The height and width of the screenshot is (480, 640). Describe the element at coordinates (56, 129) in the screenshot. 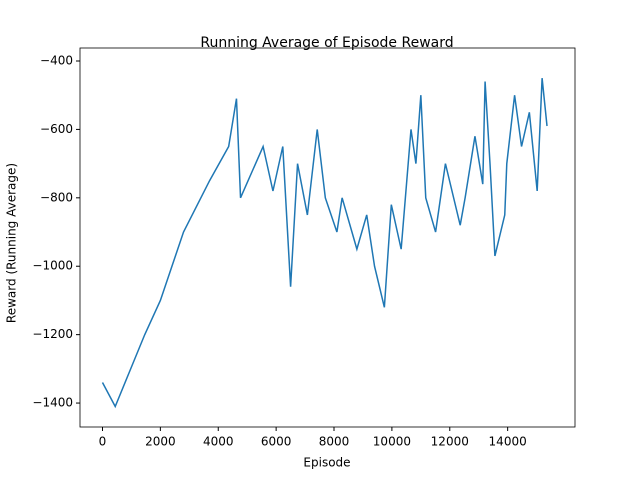

I see `y-tick-label: −600` at that location.